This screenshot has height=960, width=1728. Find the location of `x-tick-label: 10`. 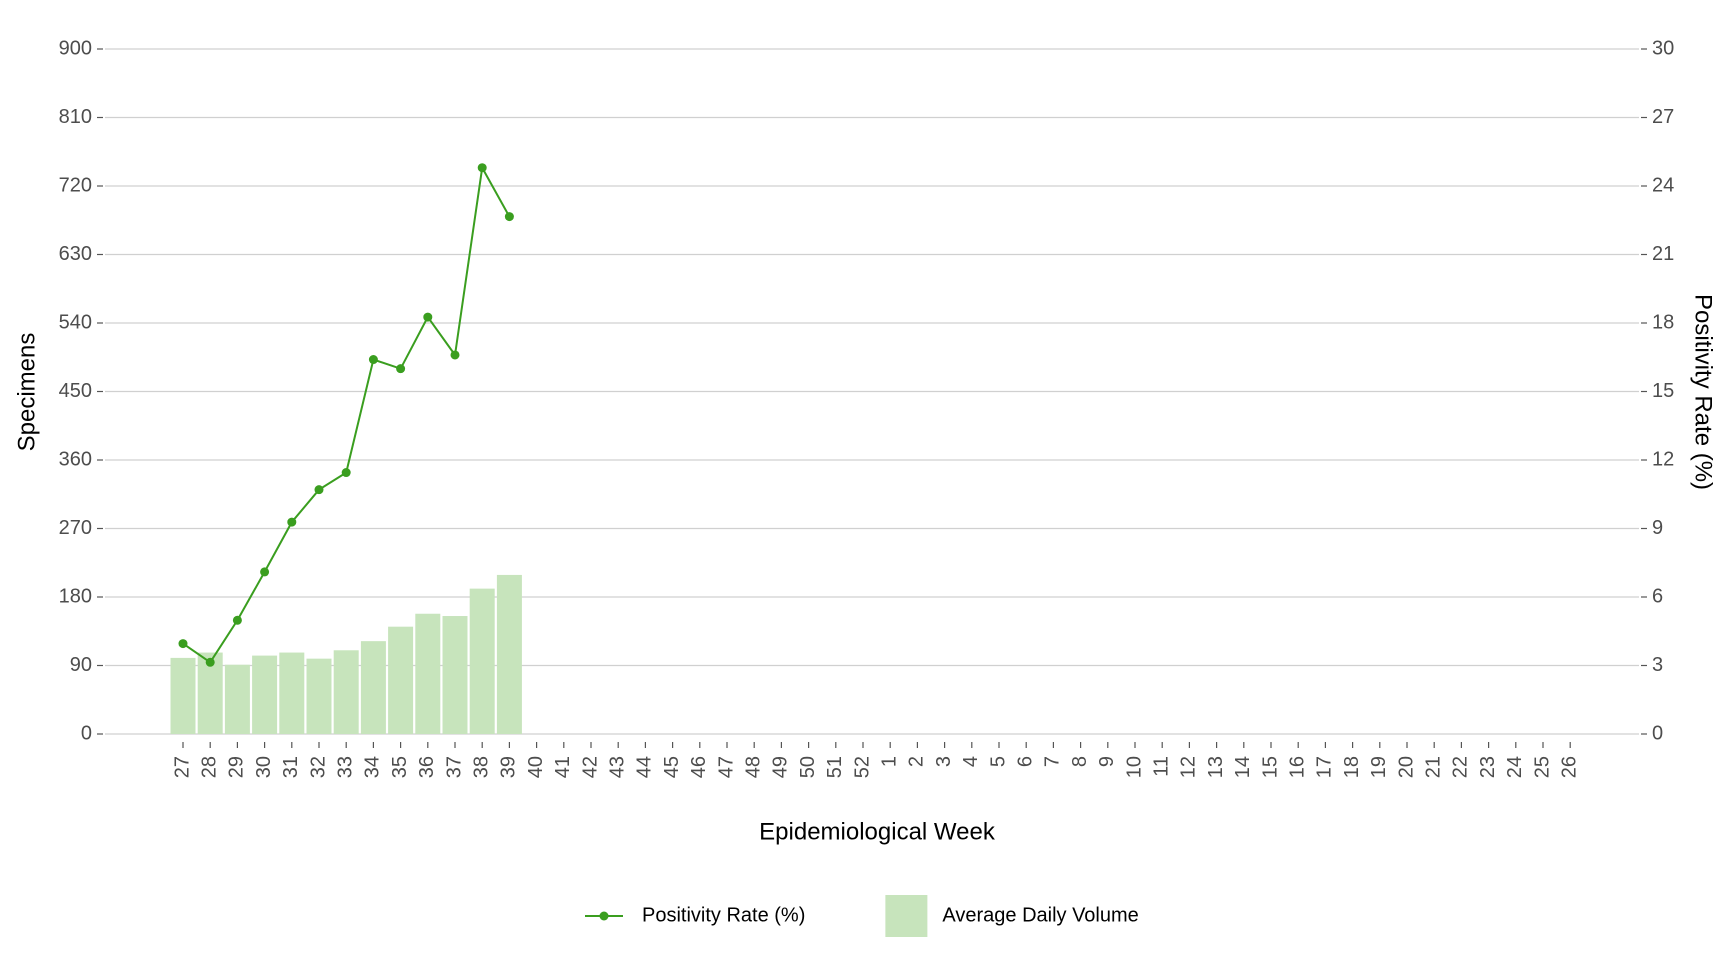

x-tick-label: 10 is located at coordinates (1134, 767).